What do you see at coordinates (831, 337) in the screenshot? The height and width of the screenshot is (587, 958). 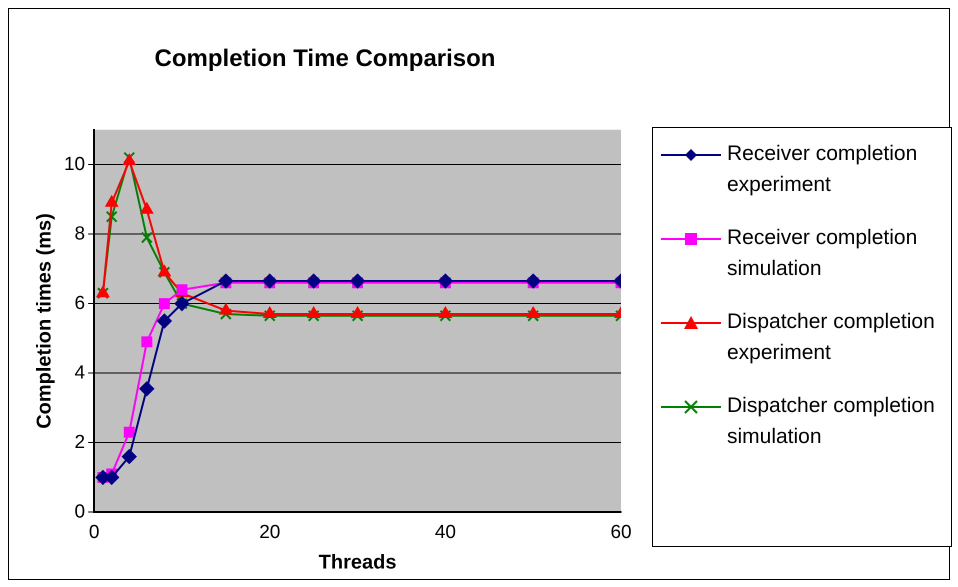 I see `legend-label: Dispatcher completion experiment` at bounding box center [831, 337].